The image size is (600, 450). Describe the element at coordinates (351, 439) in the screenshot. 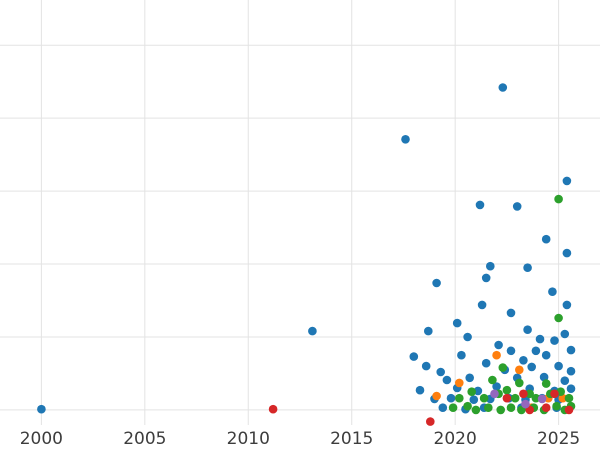

I see `x-tick-label: 2015` at that location.